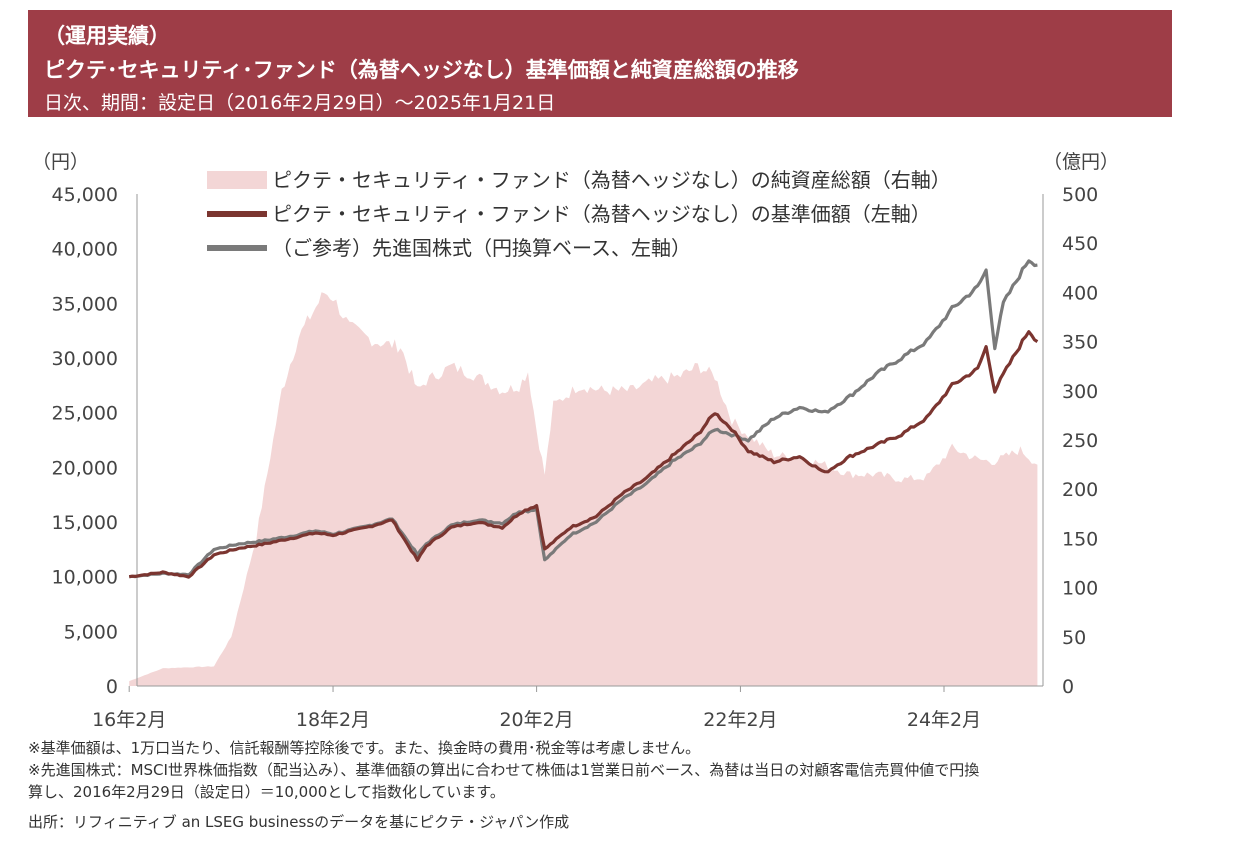  Describe the element at coordinates (1080, 244) in the screenshot. I see `y-right-tick-label: 450` at that location.